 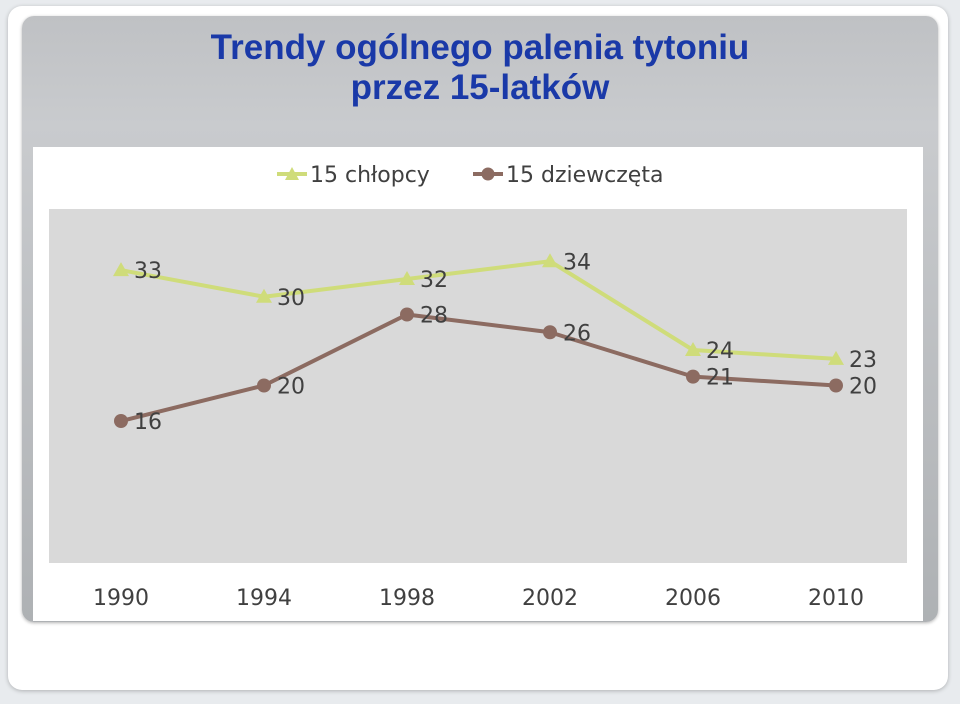 I want to click on x-tick-label: 1994, so click(x=264, y=598).